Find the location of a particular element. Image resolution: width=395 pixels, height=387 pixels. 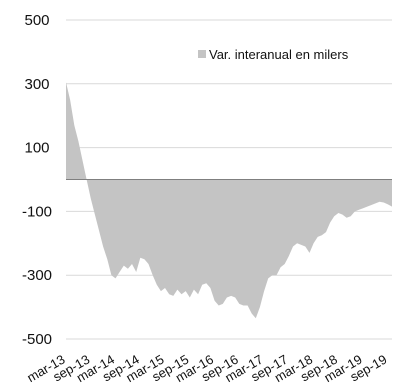

y-tick-label: -100 is located at coordinates (37, 211).